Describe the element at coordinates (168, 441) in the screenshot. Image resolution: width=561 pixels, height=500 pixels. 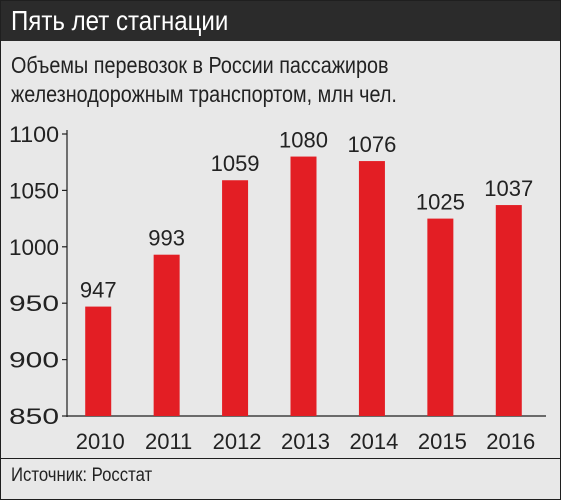
I see `x-tick-label: 2011` at that location.